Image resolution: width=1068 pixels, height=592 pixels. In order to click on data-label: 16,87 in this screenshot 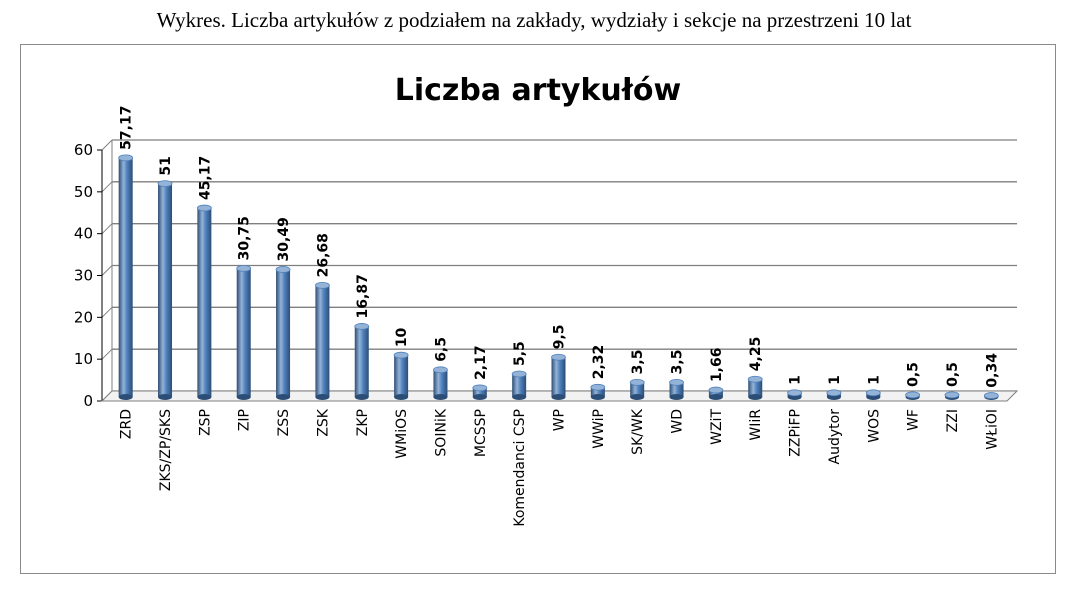, I will do `click(363, 296)`.